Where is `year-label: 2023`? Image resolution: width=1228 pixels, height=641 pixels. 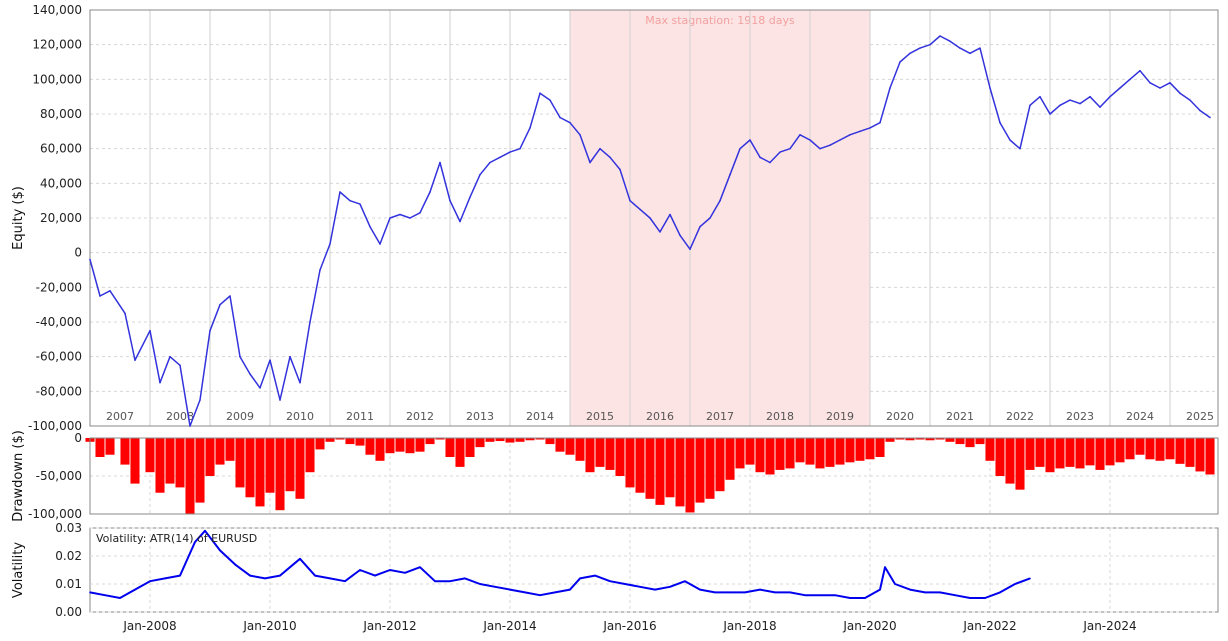
year-label: 2023 is located at coordinates (1080, 416).